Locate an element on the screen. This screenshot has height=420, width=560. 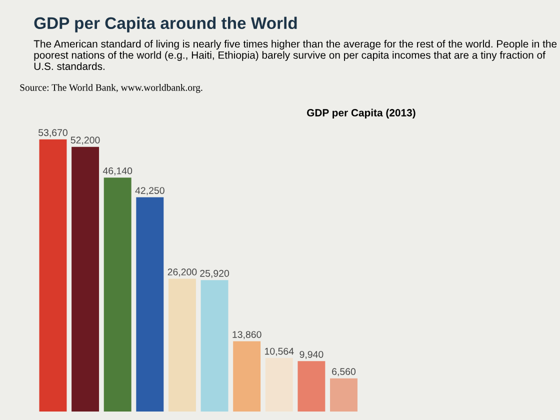
chart-subtitle: The American standard of living is nearly five times higher than the average for the rest of the world. People in the poorest nations of the world (e.g., Haiti, Ethiopia) barely survive on per capita incomes that are a tiny fraction of U.S. standards. is located at coordinates (295, 55).